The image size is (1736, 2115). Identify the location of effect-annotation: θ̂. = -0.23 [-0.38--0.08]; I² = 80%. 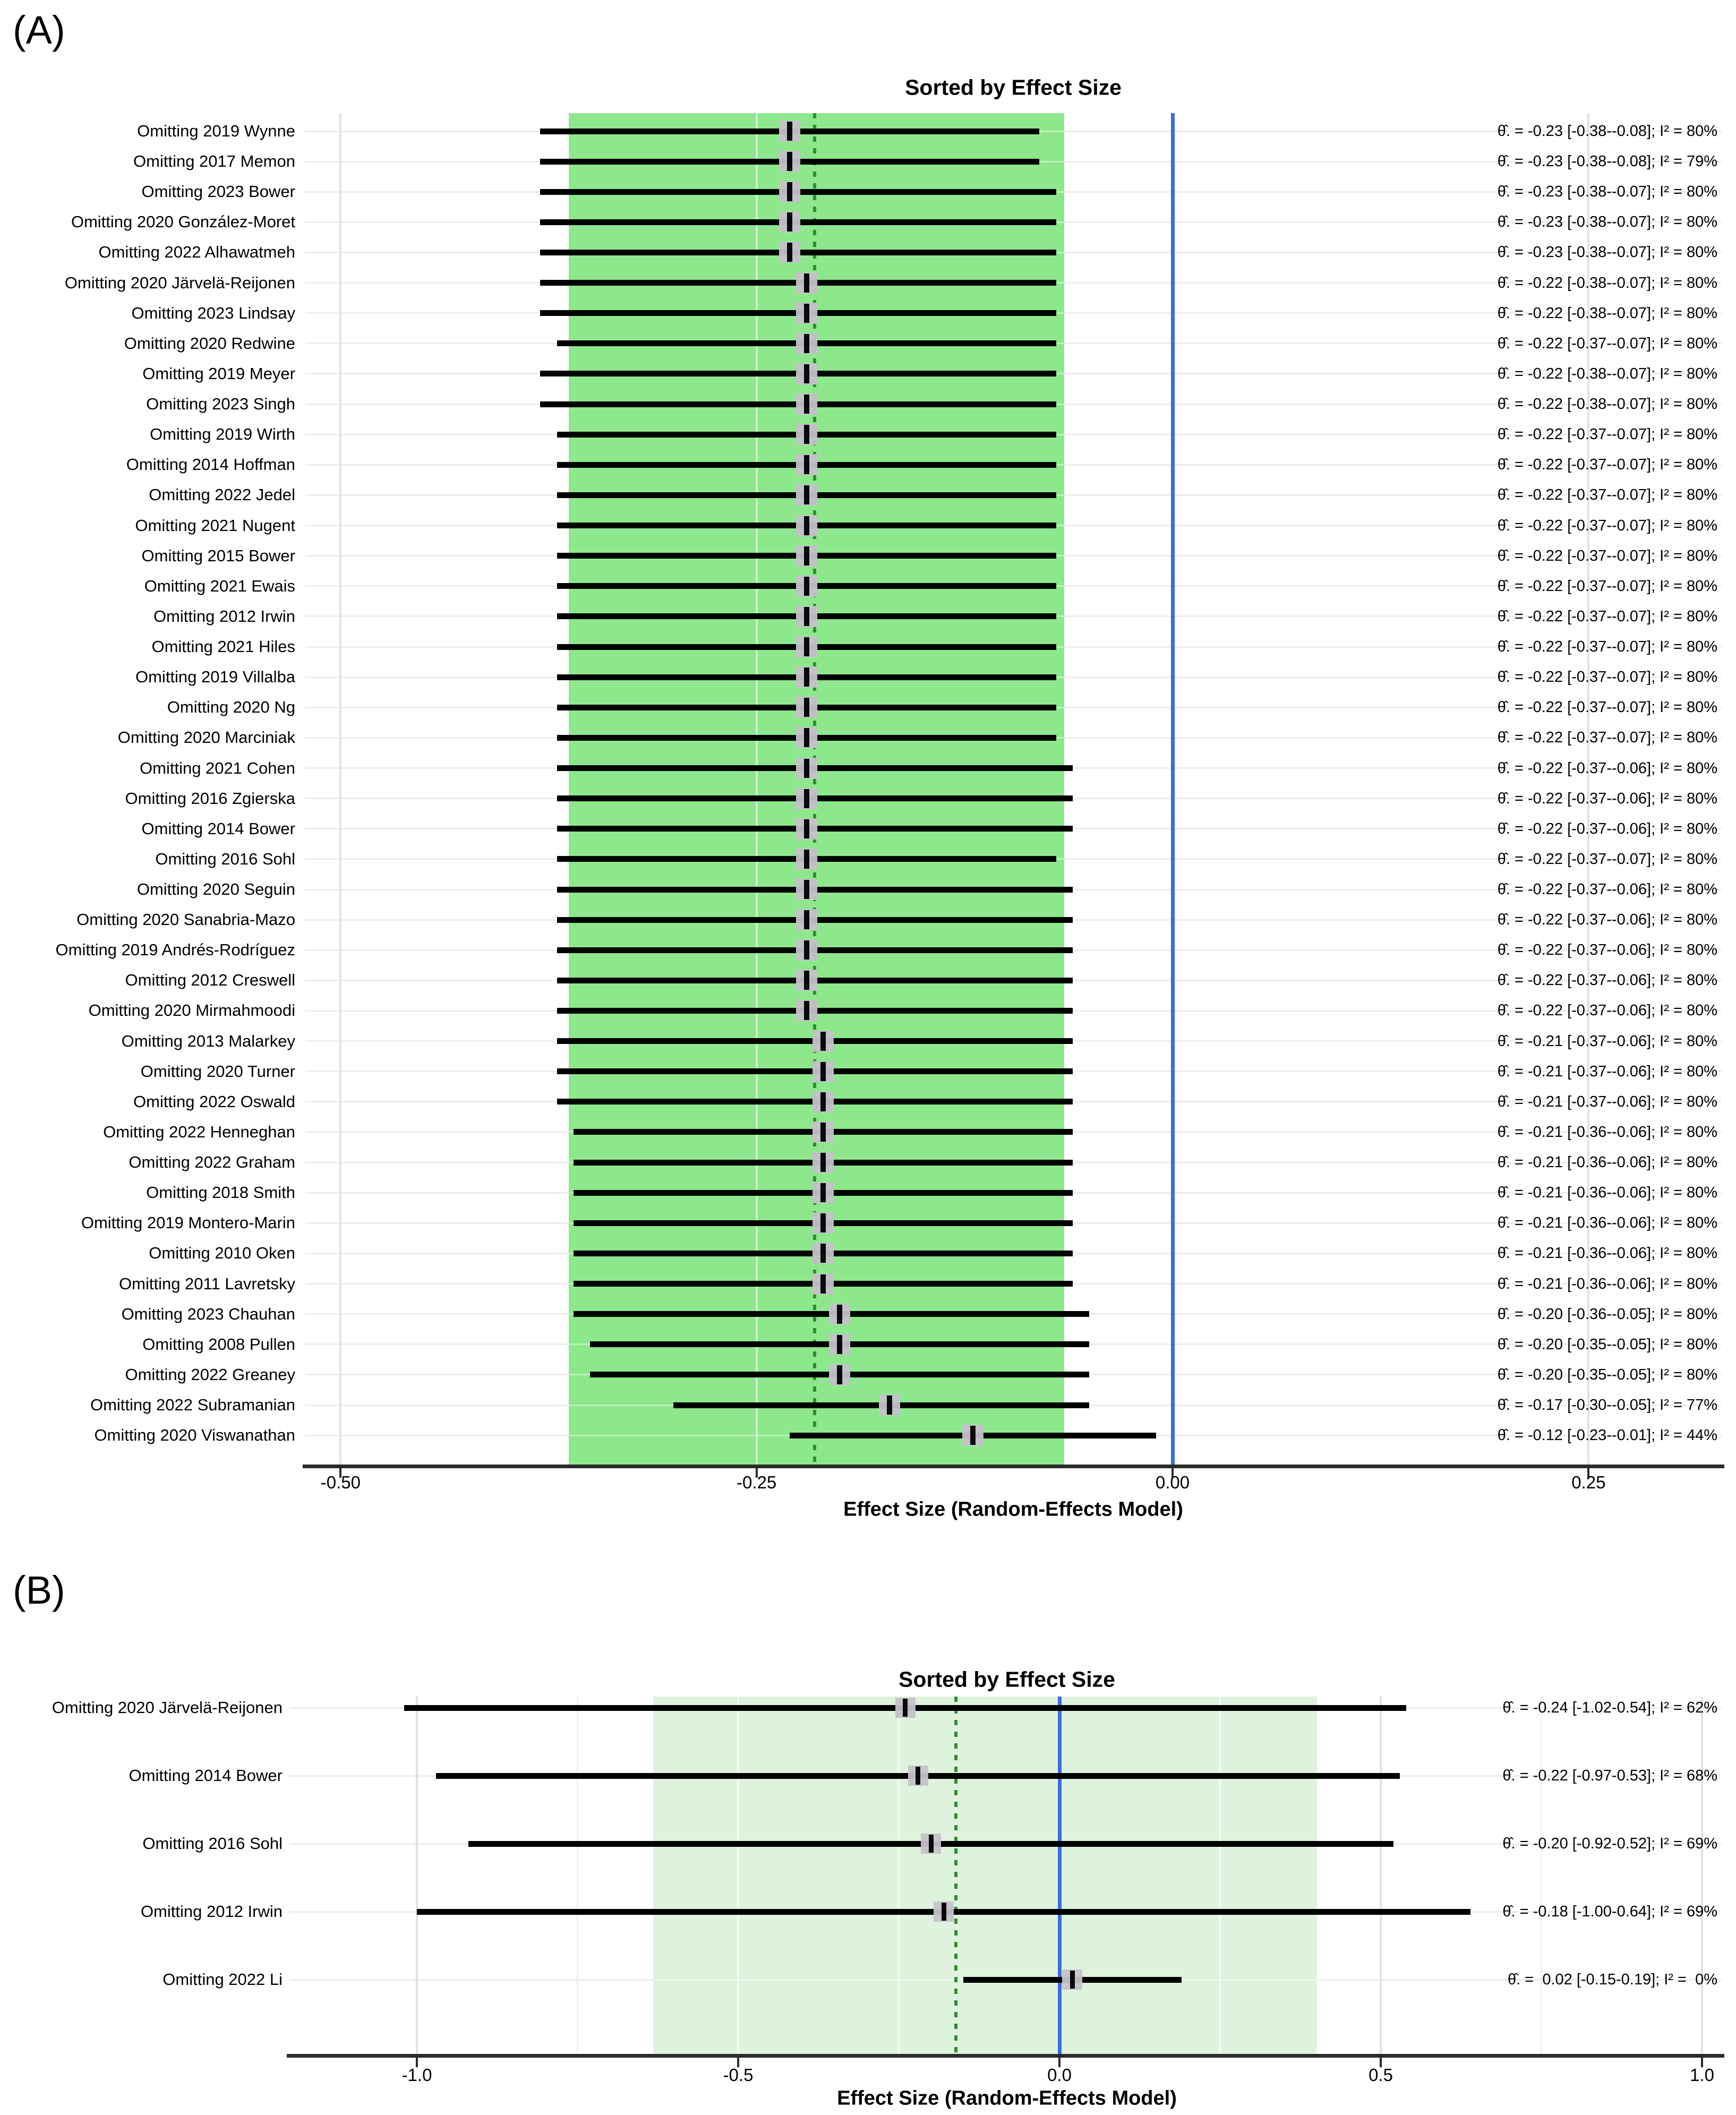
(1607, 131).